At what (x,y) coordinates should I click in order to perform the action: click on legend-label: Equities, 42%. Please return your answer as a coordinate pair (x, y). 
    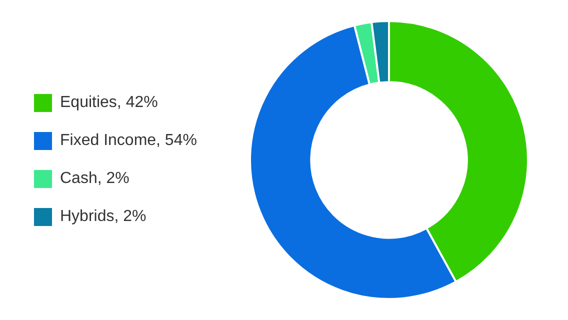
    Looking at the image, I should click on (109, 103).